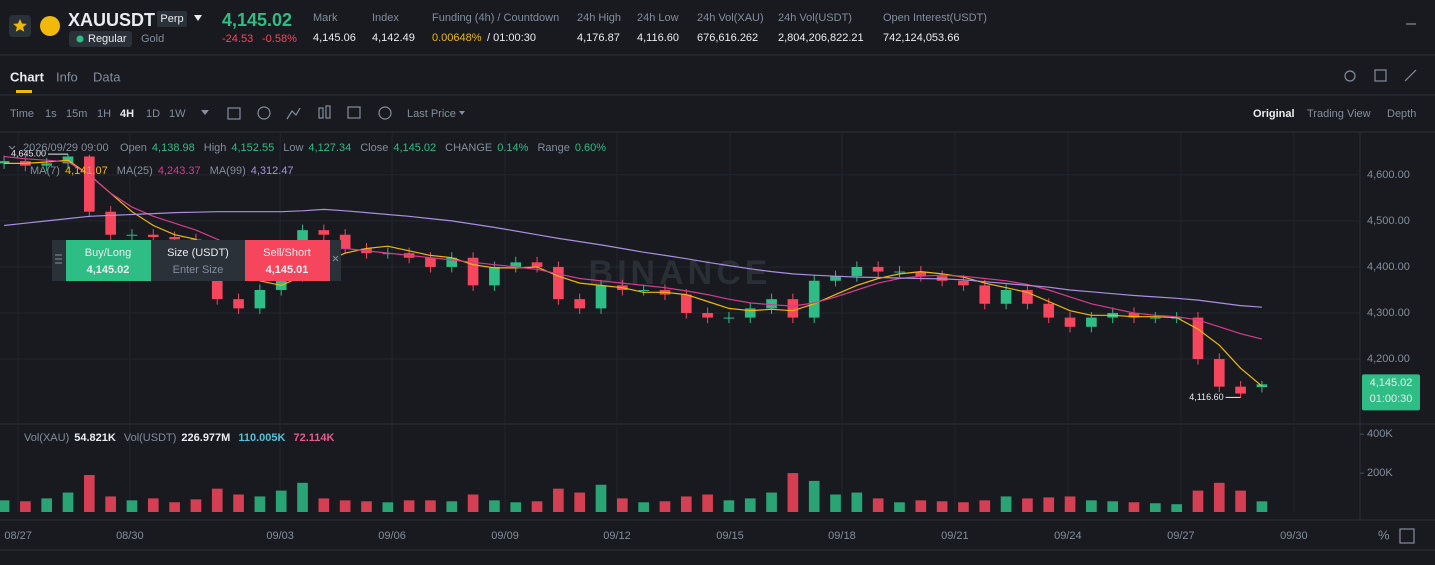  Describe the element at coordinates (198, 18) in the screenshot. I see `symbol-dropdown` at that location.